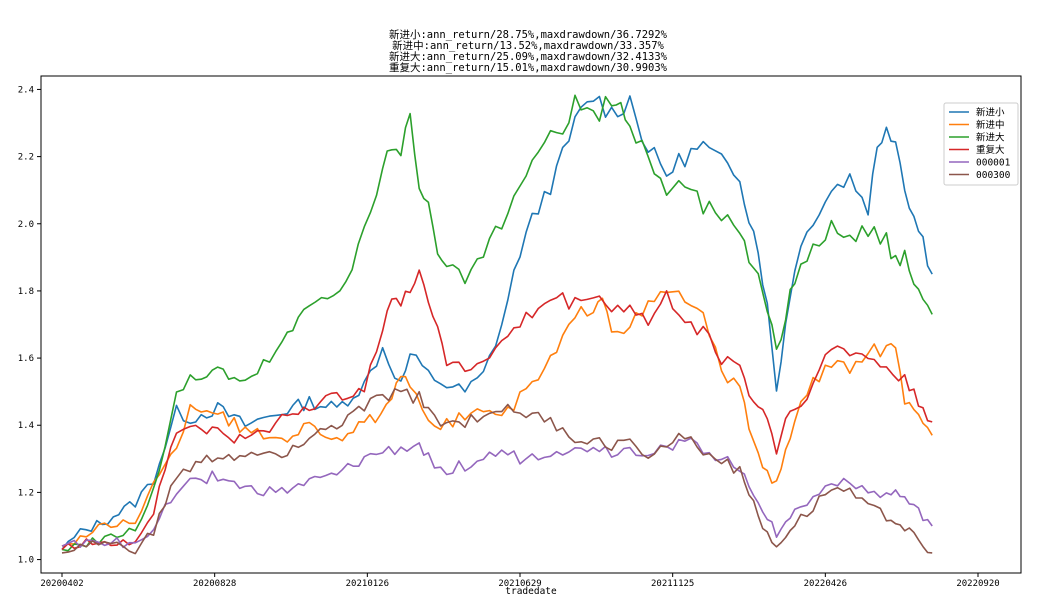  Describe the element at coordinates (672, 584) in the screenshot. I see `x-tick-label: 20211125` at that location.